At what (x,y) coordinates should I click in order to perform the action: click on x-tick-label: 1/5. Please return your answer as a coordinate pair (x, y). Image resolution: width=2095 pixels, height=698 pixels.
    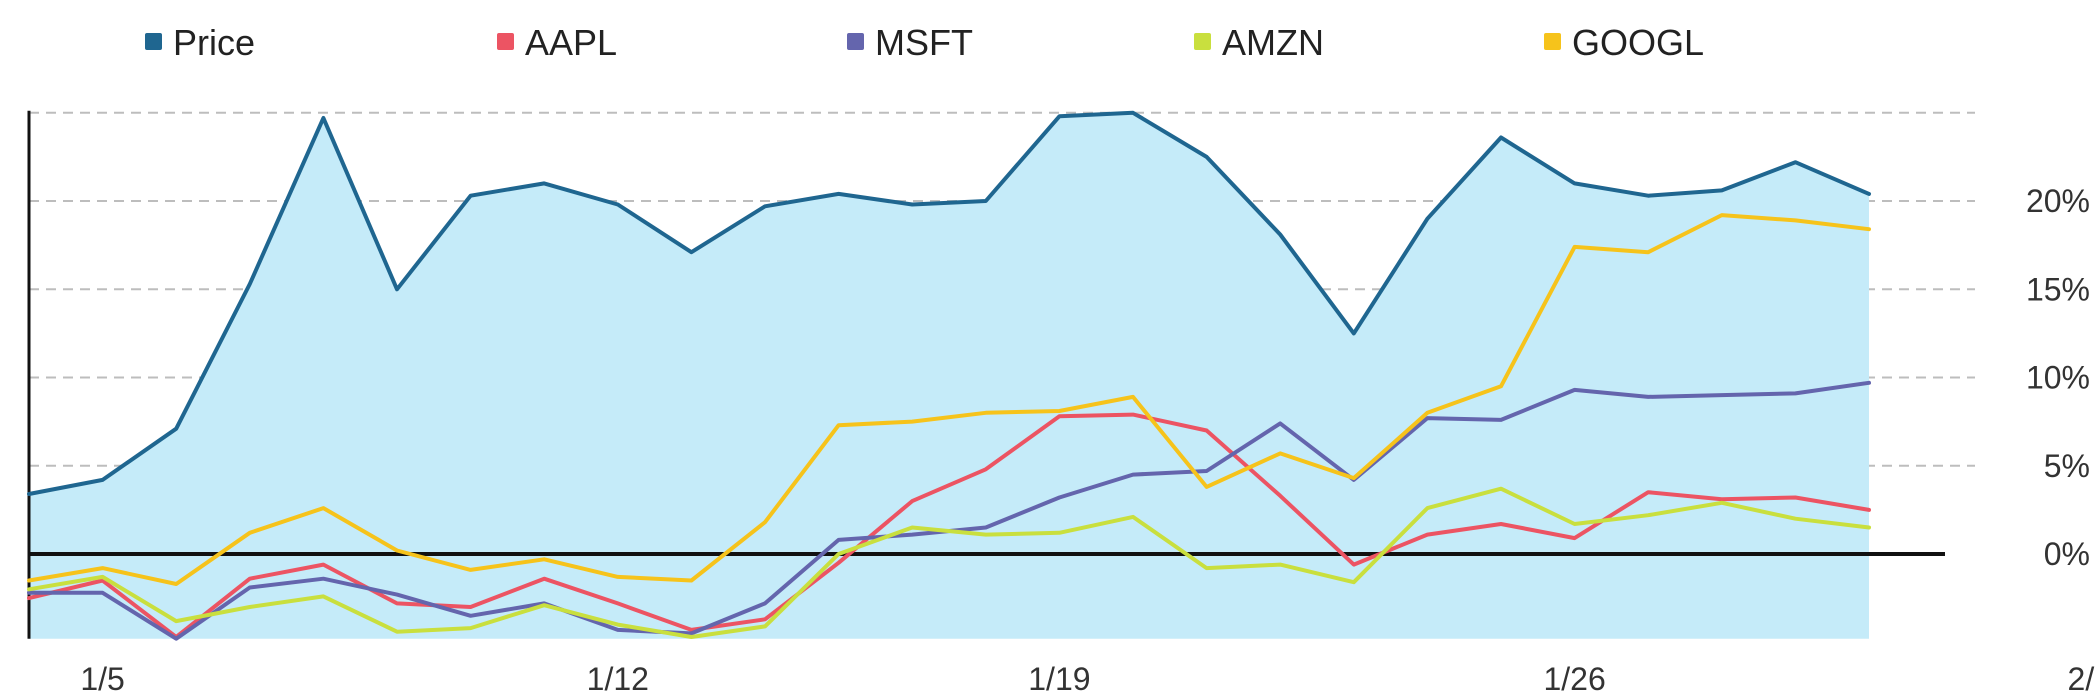
    Looking at the image, I should click on (102, 679).